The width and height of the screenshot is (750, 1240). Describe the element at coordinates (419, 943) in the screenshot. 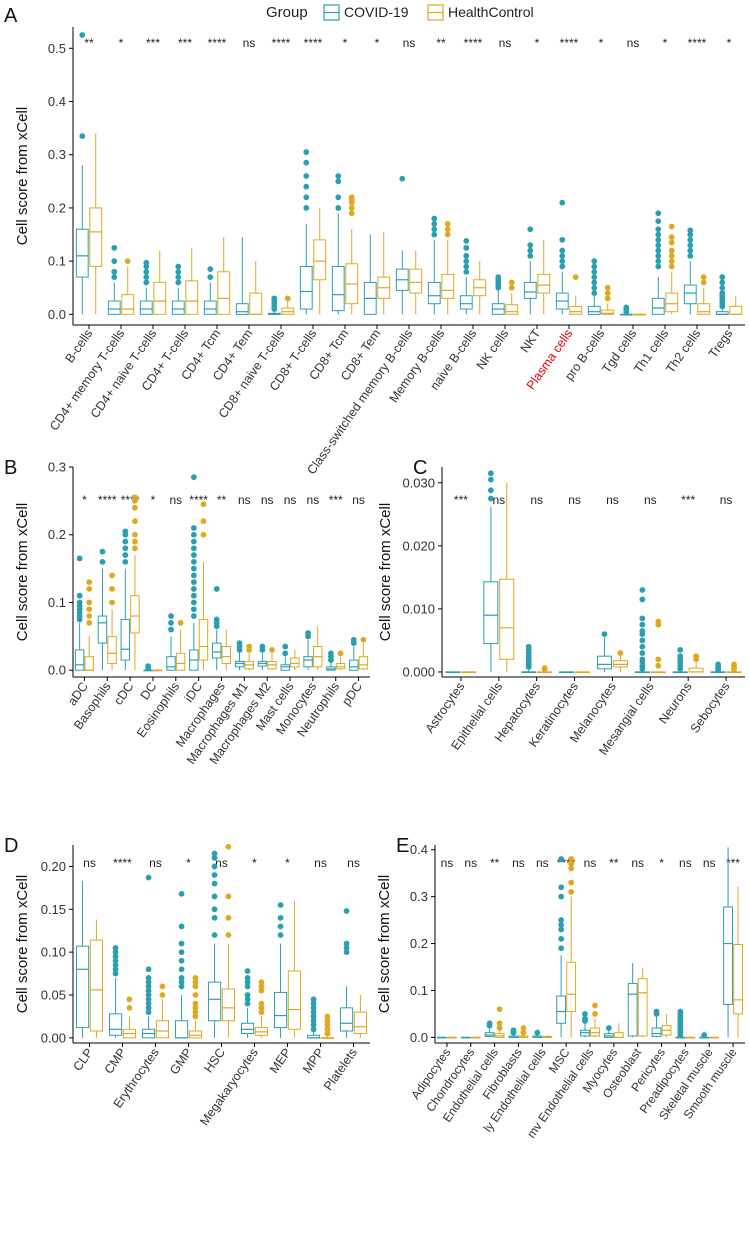

I see `y-tick-label: 0.2` at that location.